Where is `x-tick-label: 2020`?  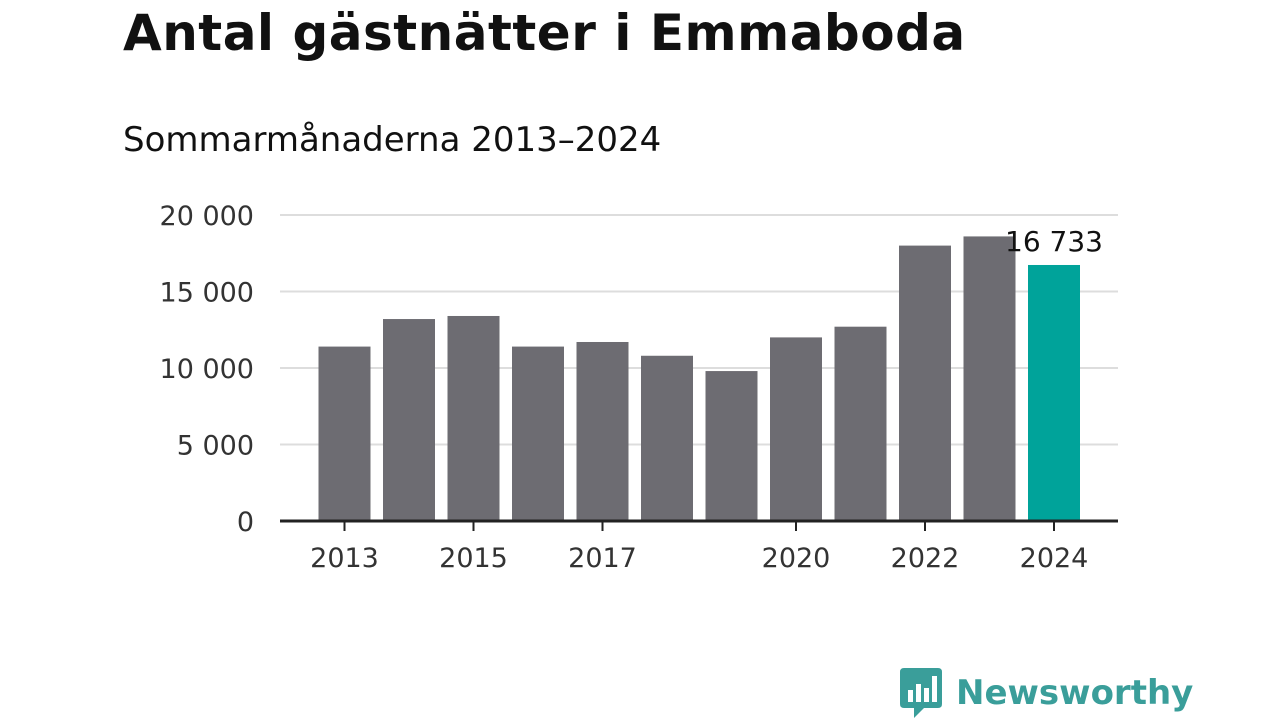 x-tick-label: 2020 is located at coordinates (796, 558).